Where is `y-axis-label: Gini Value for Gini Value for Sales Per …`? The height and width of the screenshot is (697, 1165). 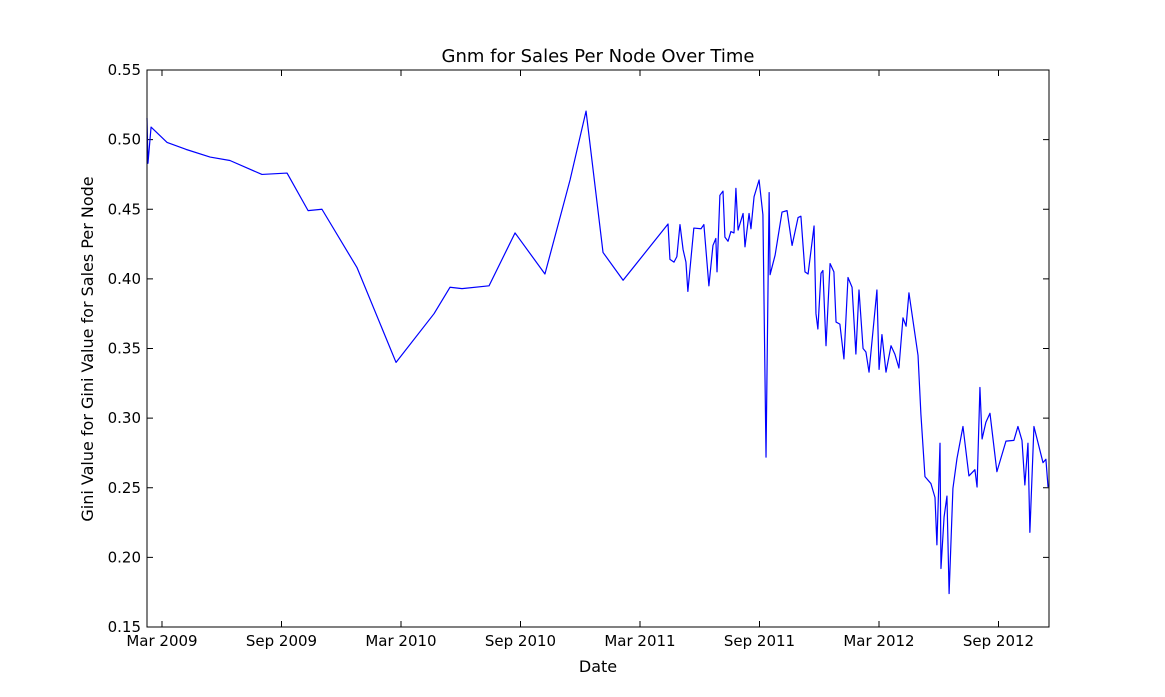
y-axis-label: Gini Value for Gini Value for Sales Per … is located at coordinates (87, 348).